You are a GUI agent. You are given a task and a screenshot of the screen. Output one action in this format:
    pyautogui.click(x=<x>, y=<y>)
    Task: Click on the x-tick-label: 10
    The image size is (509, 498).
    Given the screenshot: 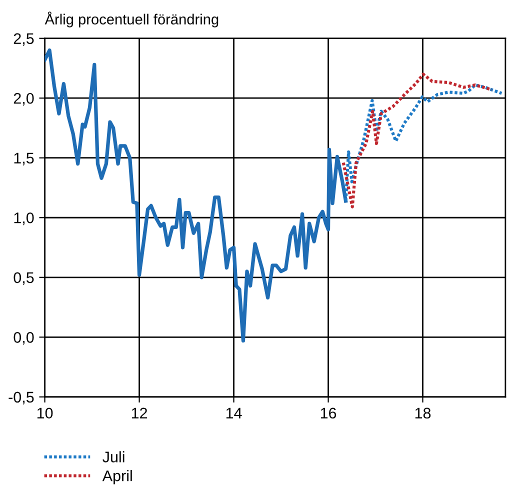 What is the action you would take?
    pyautogui.click(x=45, y=413)
    